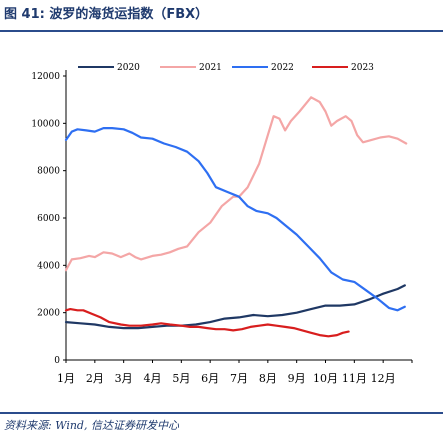  I want to click on x-tick-label: 11月, so click(354, 378).